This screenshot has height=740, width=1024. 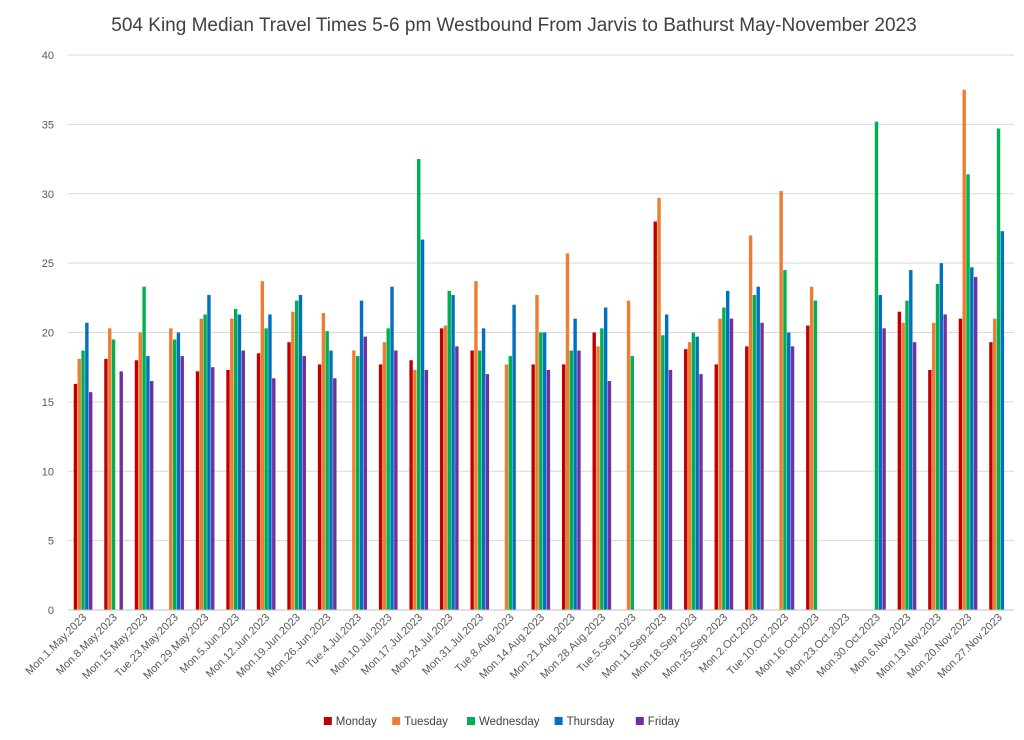 I want to click on legend-label: Monday, so click(x=356, y=722).